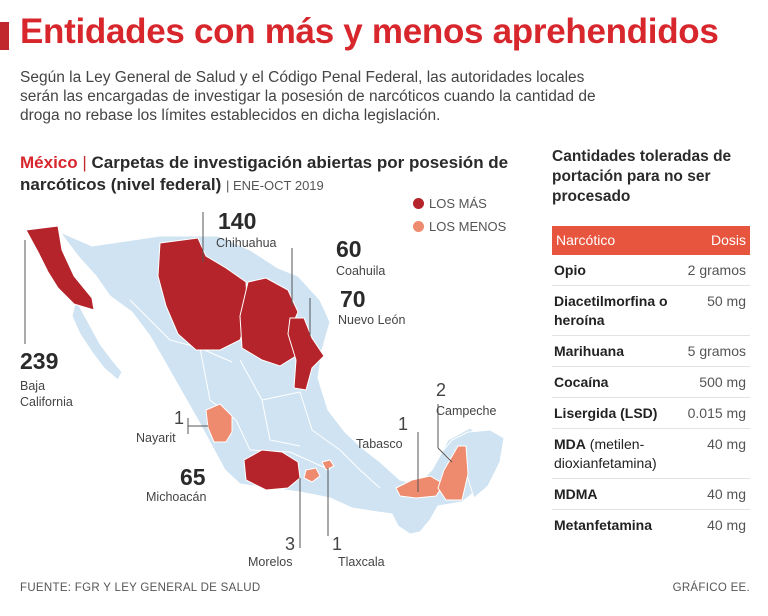  What do you see at coordinates (605, 453) in the screenshot?
I see `row-name-sub: (metilen-dioxianfetamina)` at bounding box center [605, 453].